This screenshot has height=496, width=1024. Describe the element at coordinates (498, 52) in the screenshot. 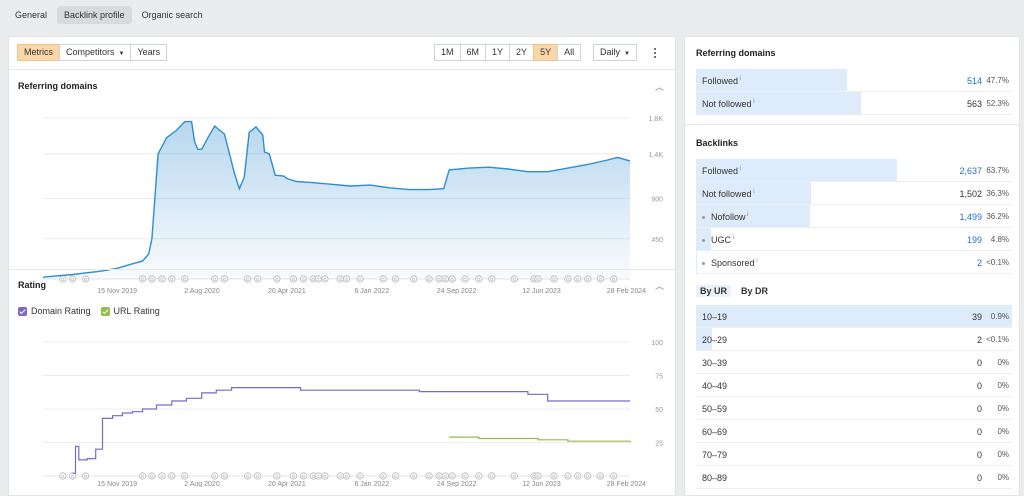

I see `period-1y: 1Y` at that location.